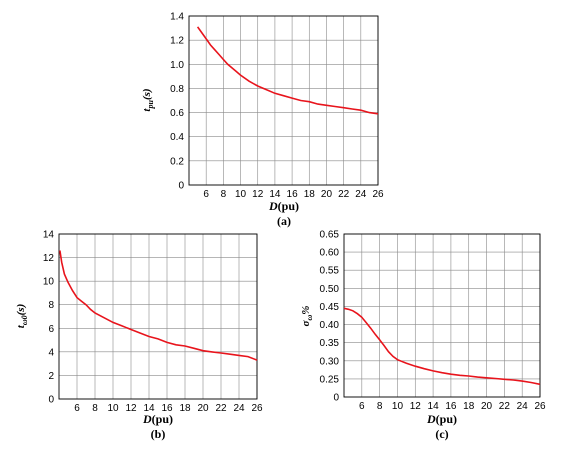  I want to click on y-tick-label: 0.40, so click(330, 325).